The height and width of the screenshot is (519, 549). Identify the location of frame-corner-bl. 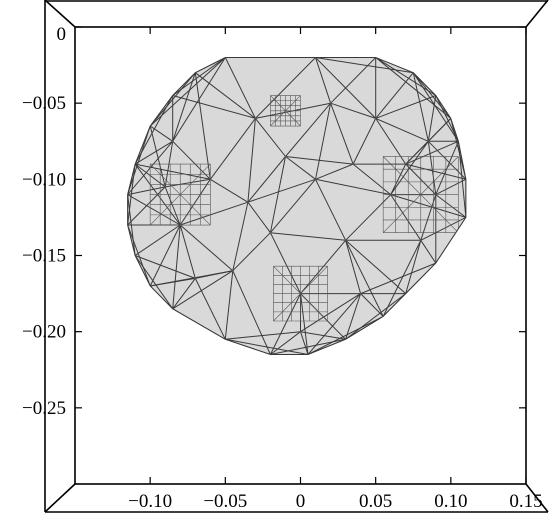
(60, 498).